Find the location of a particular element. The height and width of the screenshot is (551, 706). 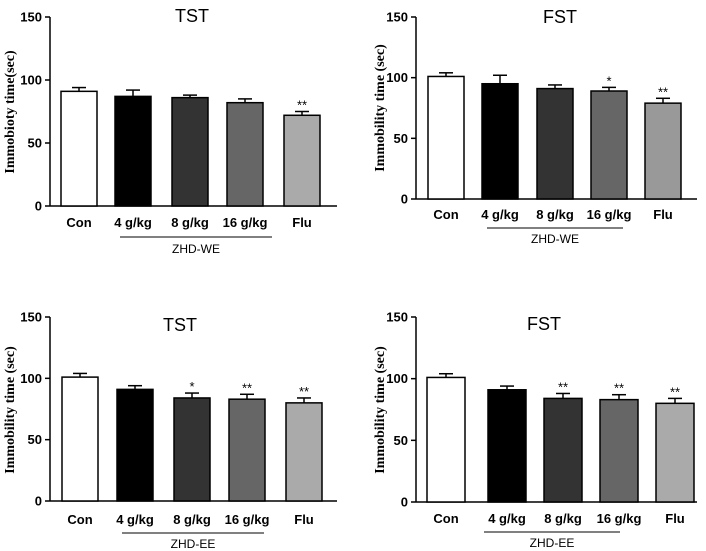

y-axis-label: Immobioty time(sec) is located at coordinates (10, 112).